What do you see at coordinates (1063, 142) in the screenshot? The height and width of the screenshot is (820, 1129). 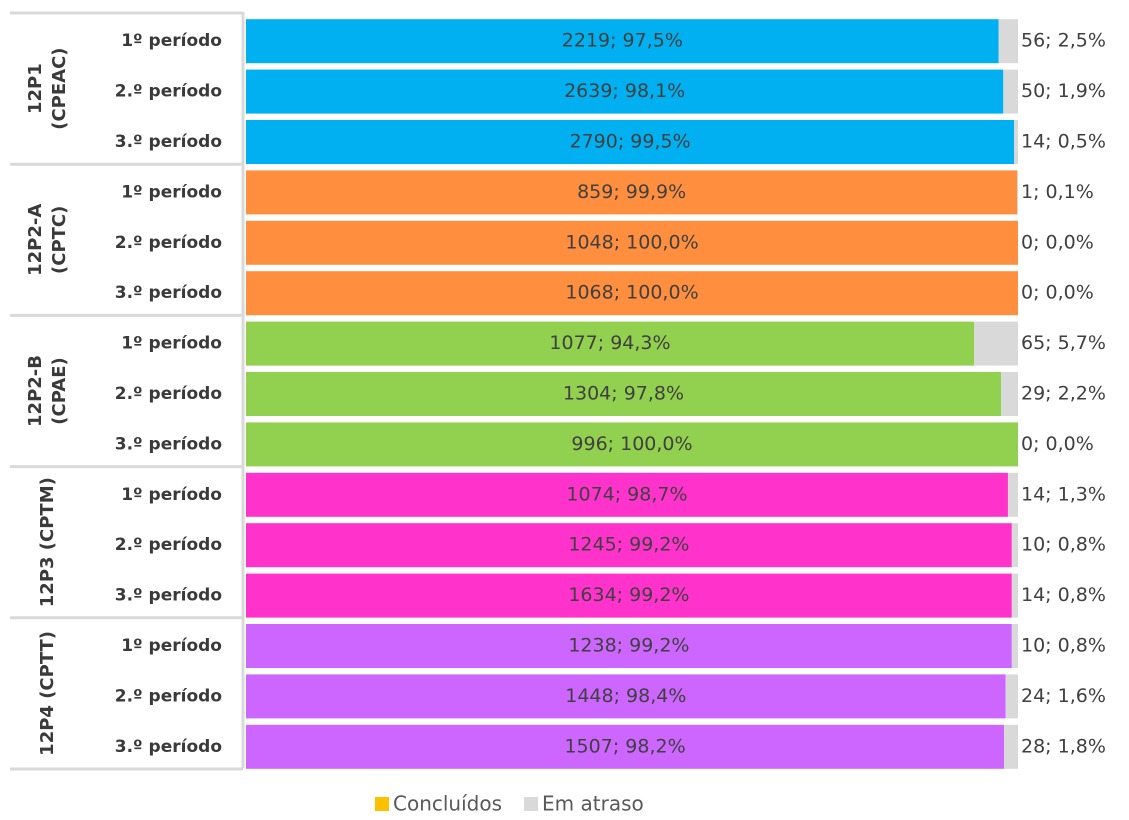 I see `data-label: 14; 0,5%` at bounding box center [1063, 142].